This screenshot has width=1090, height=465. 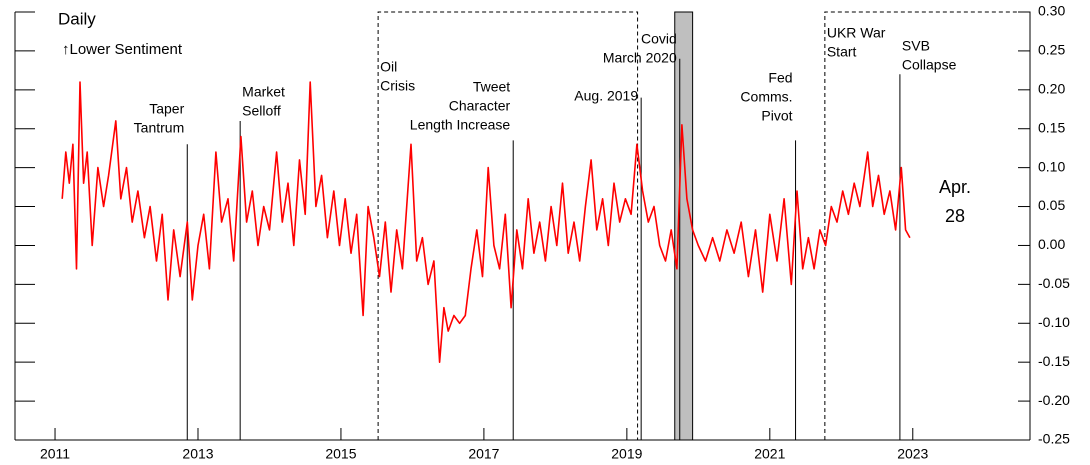 I want to click on event-label: UKR War, so click(x=856, y=33).